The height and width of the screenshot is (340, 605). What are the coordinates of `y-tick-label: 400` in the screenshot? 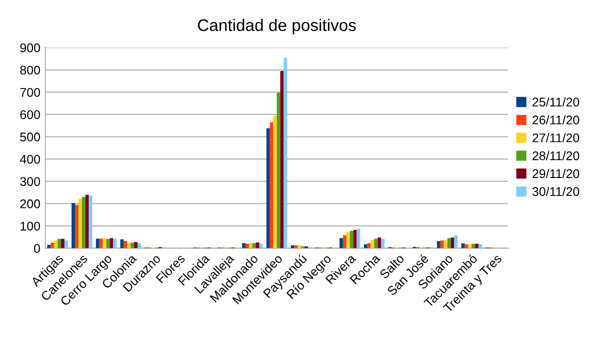 It's located at (30, 159).